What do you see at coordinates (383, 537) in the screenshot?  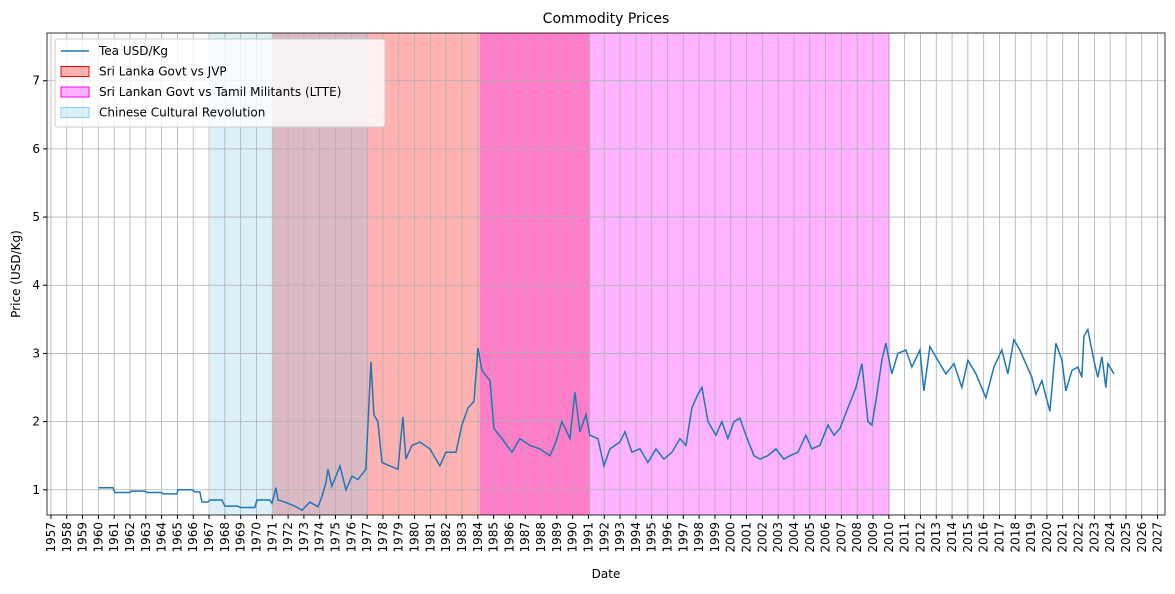 I see `x-tick-label: 1978` at bounding box center [383, 537].